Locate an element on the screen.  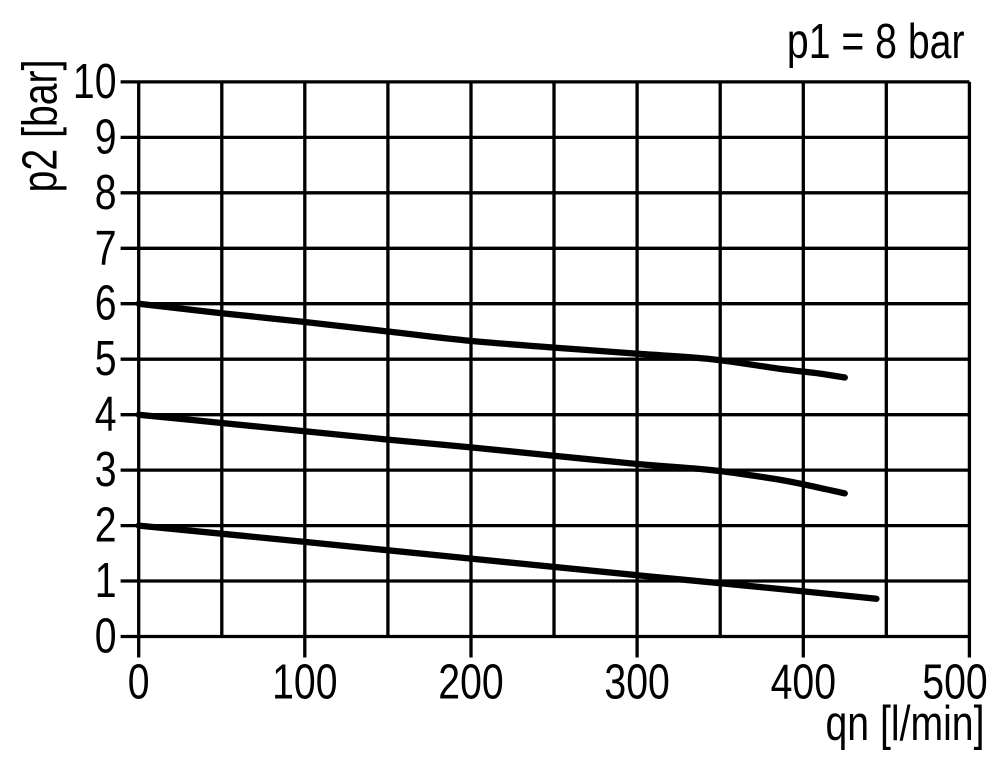
svg-text: 400 is located at coordinates (803, 682).